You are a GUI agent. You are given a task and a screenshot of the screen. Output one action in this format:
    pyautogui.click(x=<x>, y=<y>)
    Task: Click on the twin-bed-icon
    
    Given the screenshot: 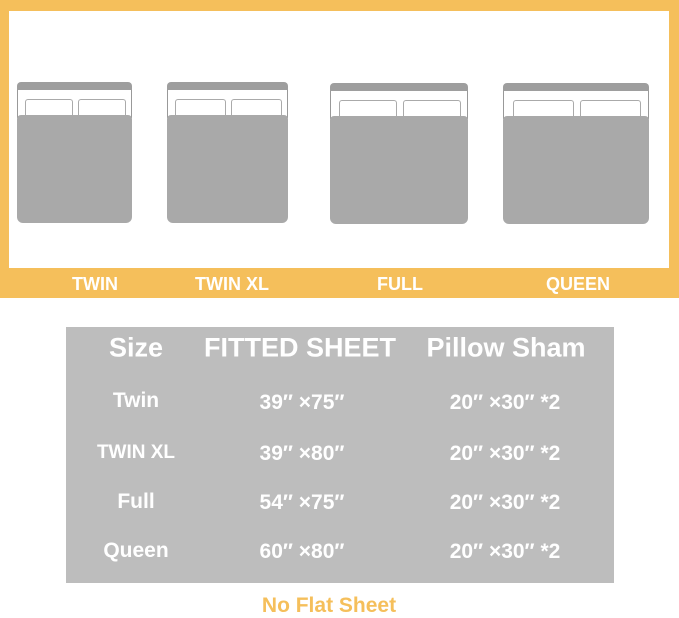 What is the action you would take?
    pyautogui.click(x=74, y=152)
    